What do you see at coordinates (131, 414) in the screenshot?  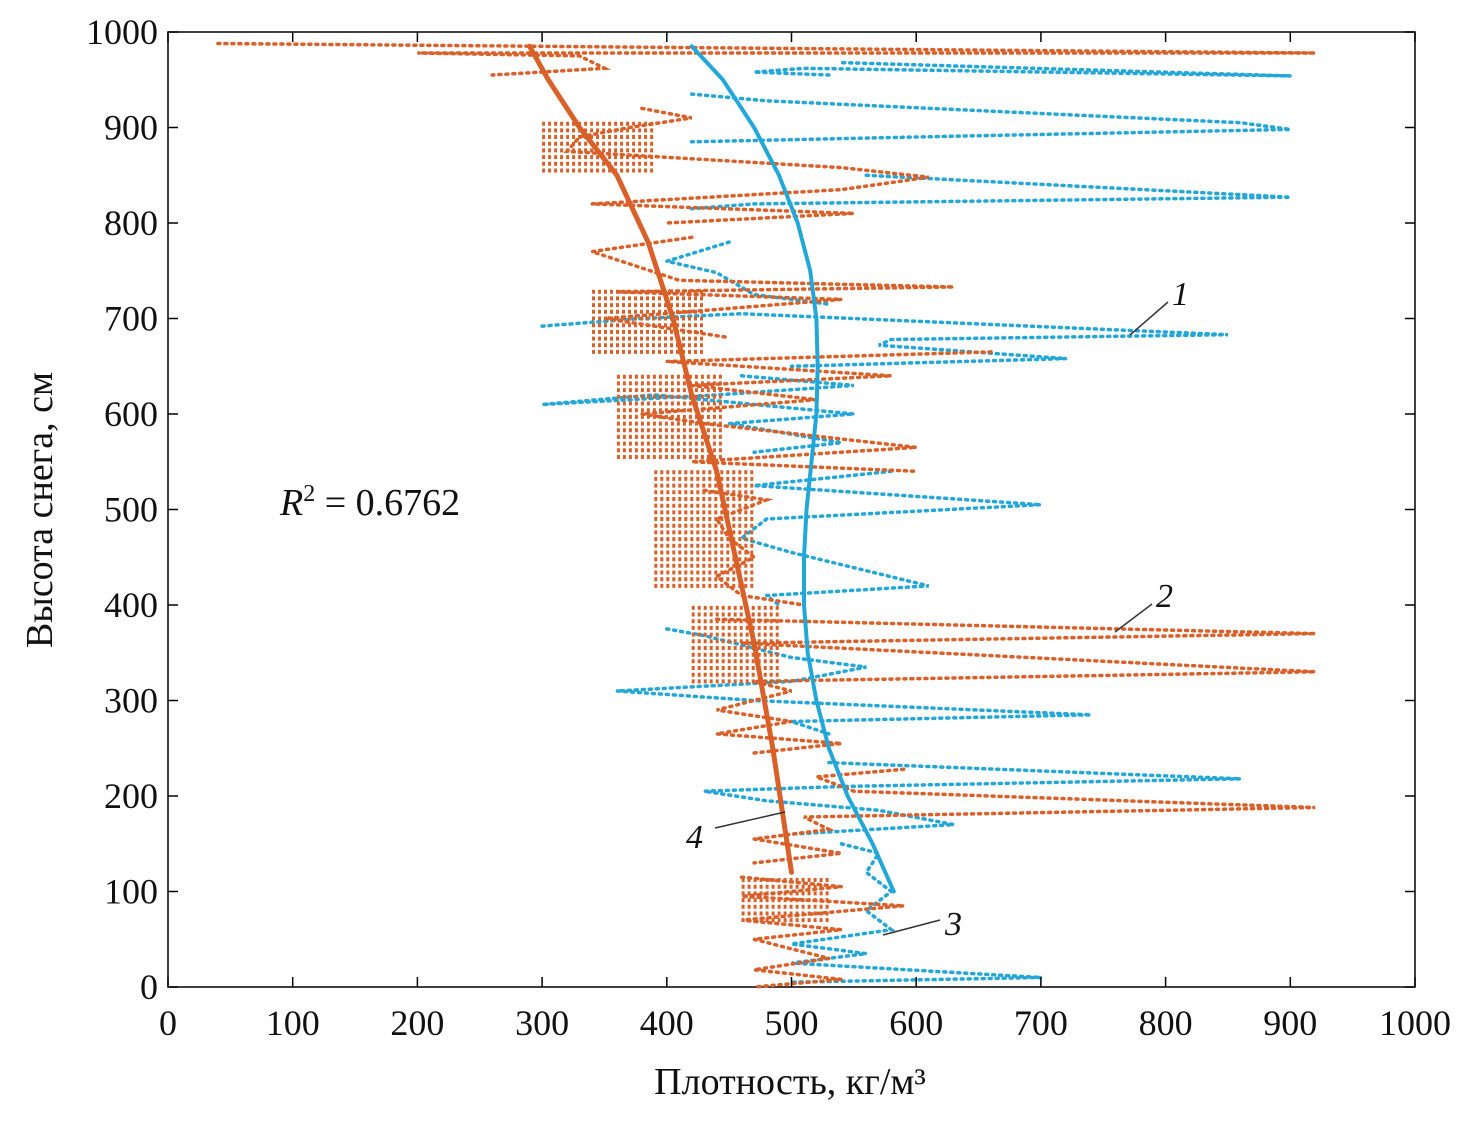 I see `y-tick-label: 600` at bounding box center [131, 414].